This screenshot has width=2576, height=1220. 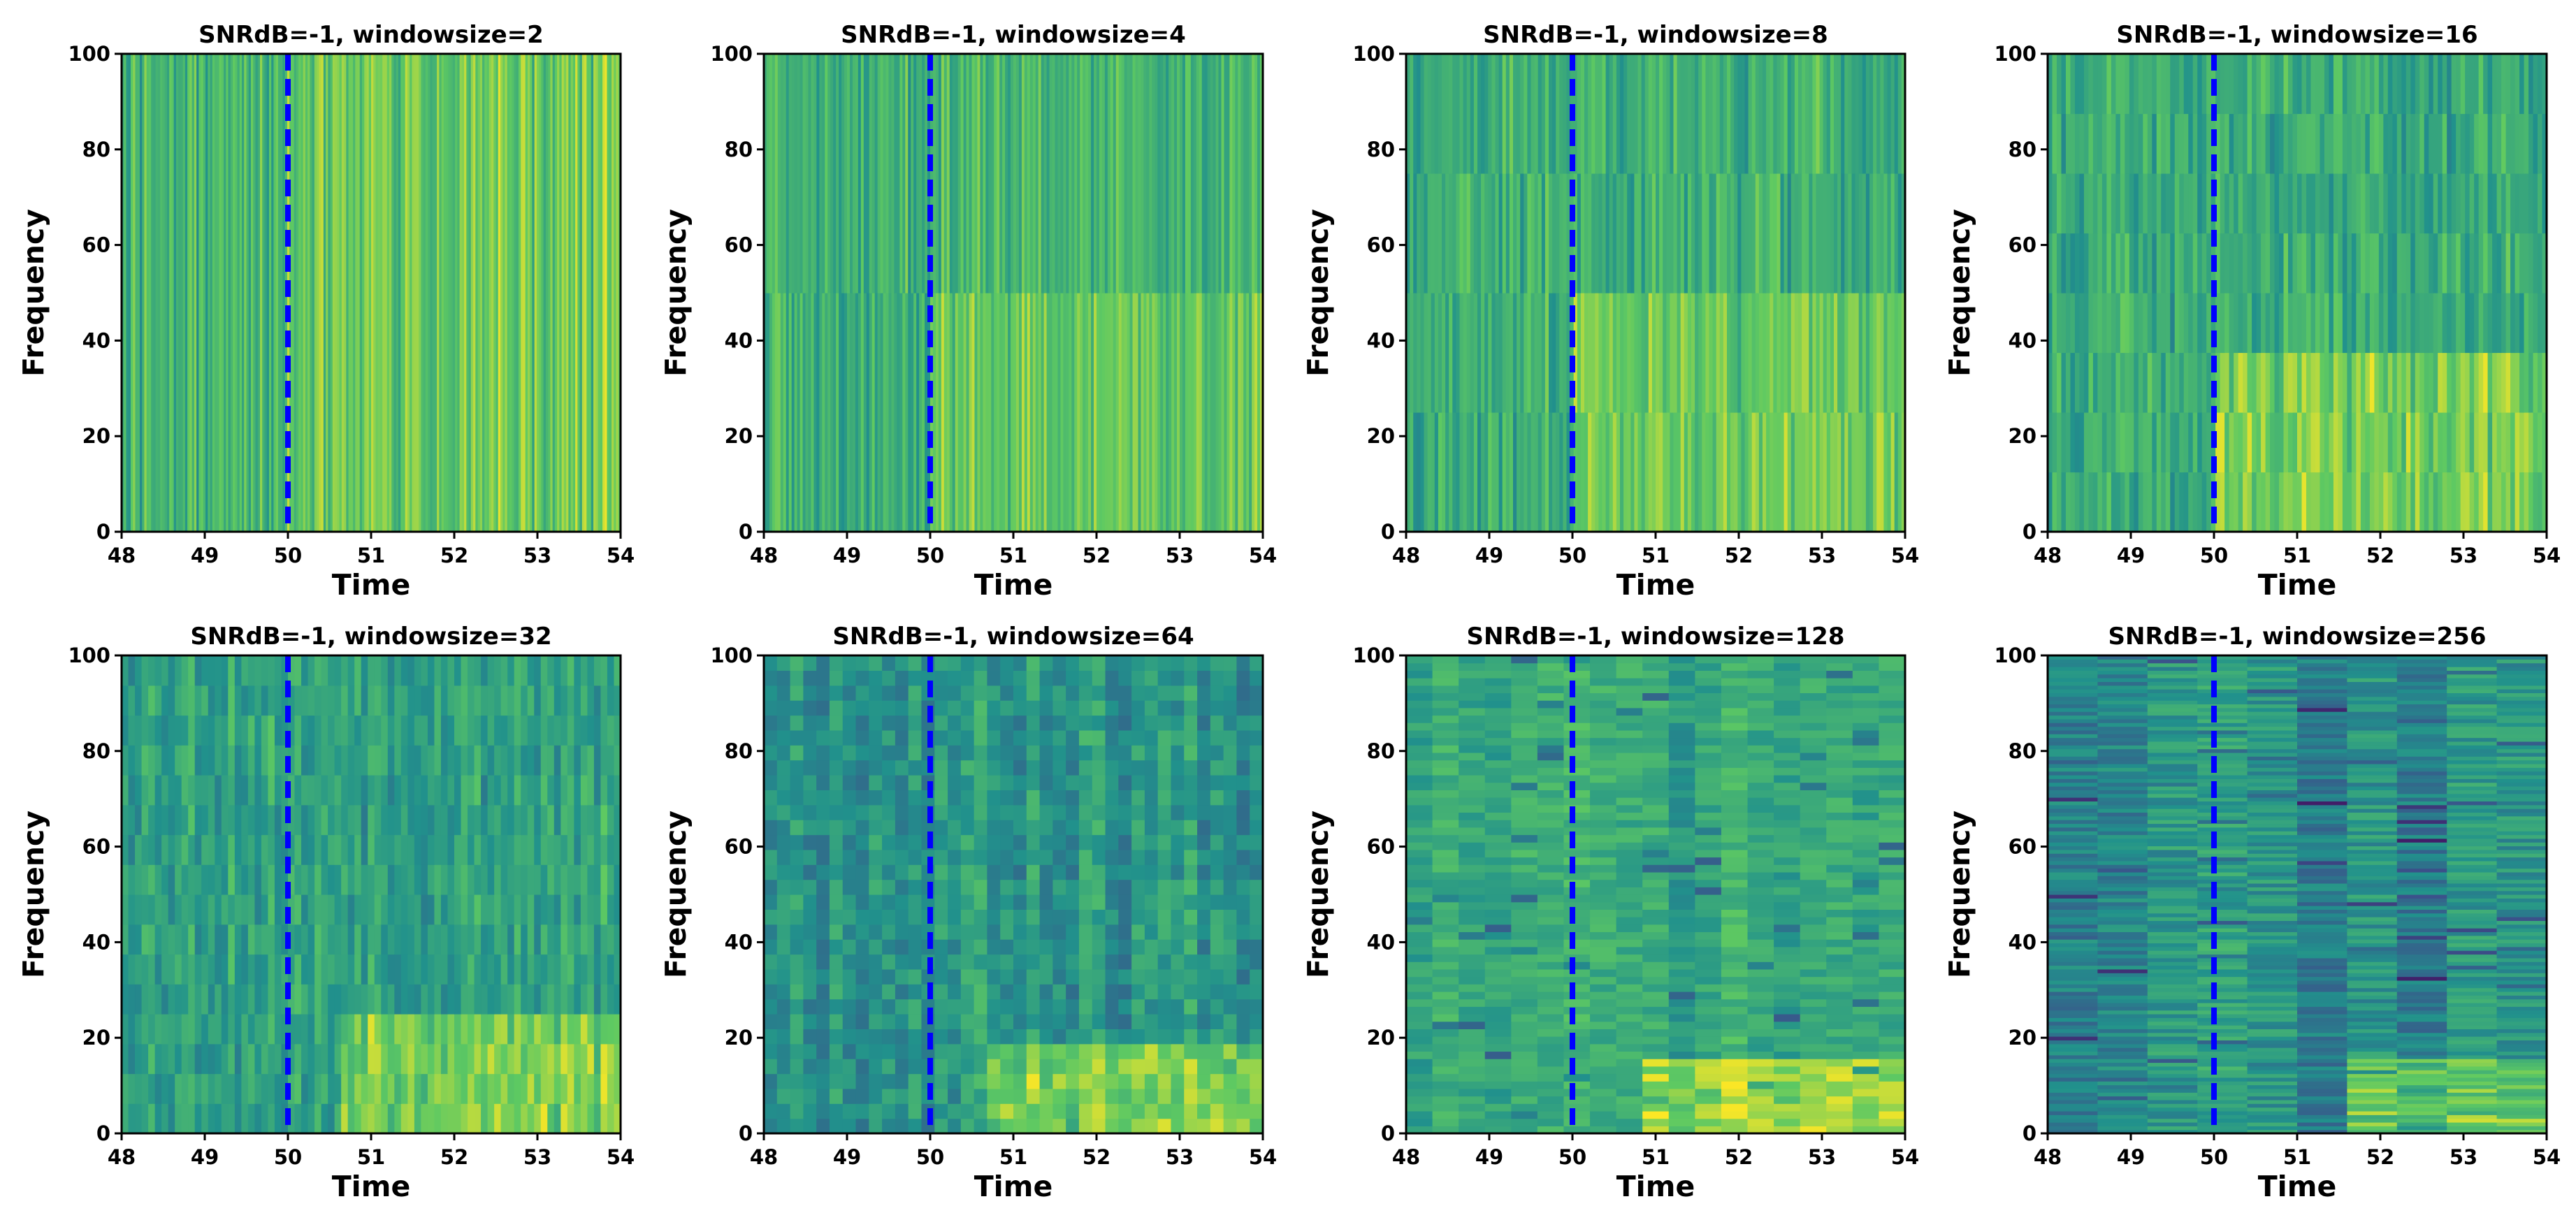 I want to click on x-tick-label: 50, so click(x=288, y=1157).